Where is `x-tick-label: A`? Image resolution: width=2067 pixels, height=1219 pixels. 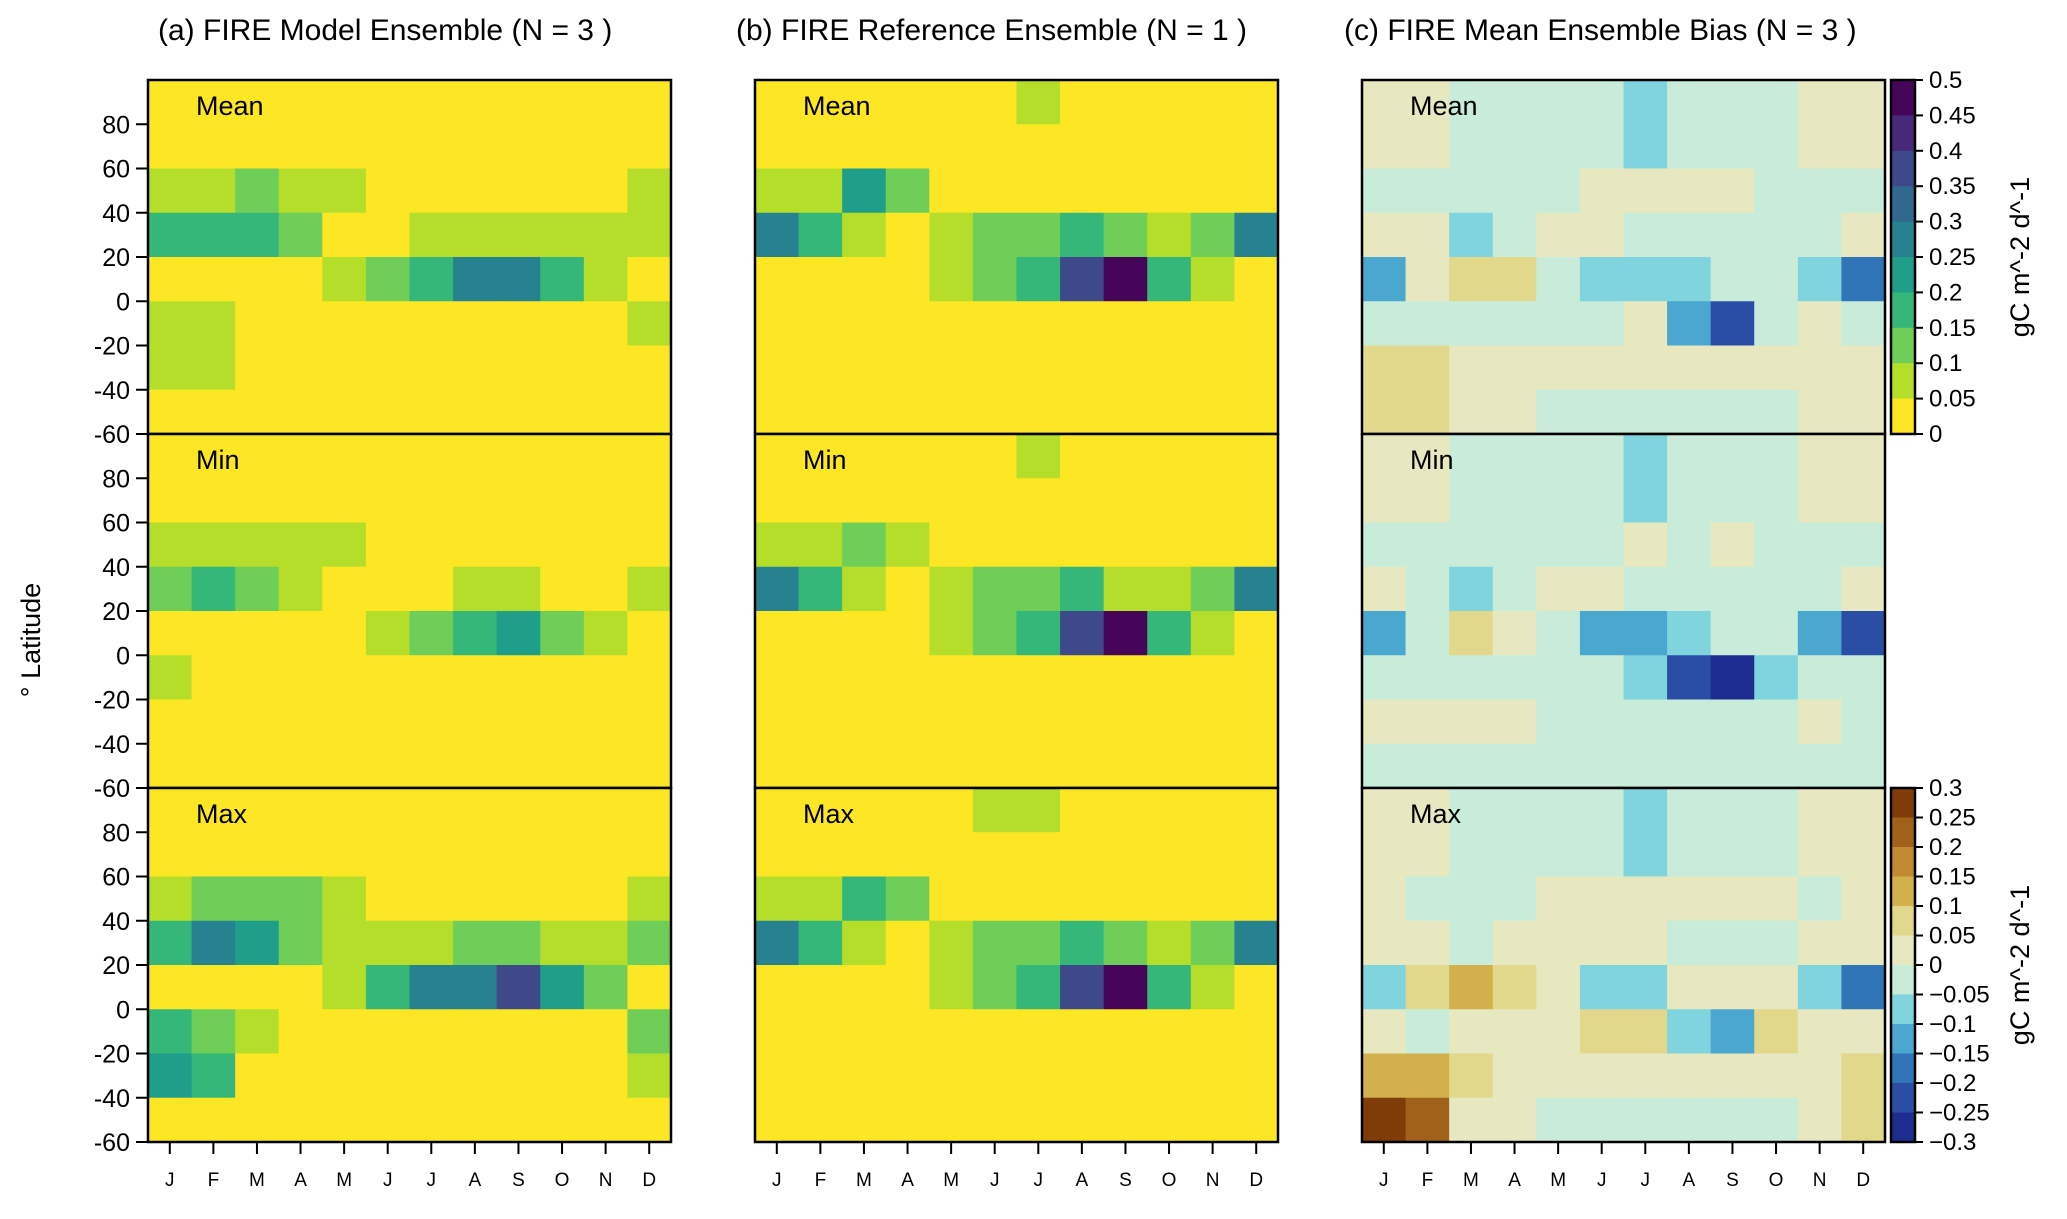 x-tick-label: A is located at coordinates (1082, 1180).